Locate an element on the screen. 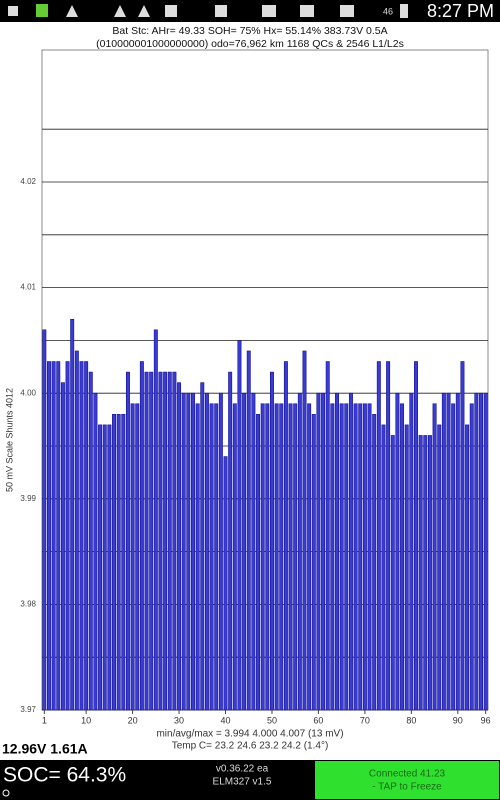 The width and height of the screenshot is (500, 800). y-tick-label: 4.00 is located at coordinates (28, 392).